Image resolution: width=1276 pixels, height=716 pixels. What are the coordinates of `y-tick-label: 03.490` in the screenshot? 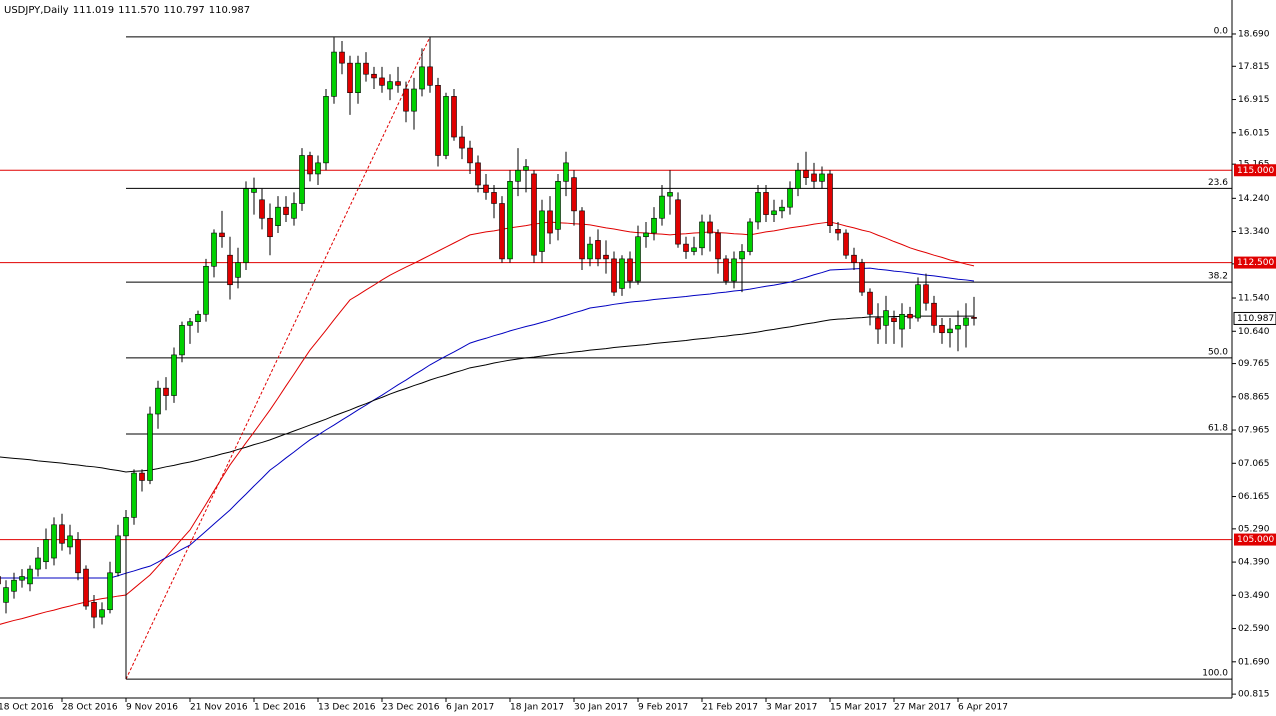 It's located at (1254, 596).